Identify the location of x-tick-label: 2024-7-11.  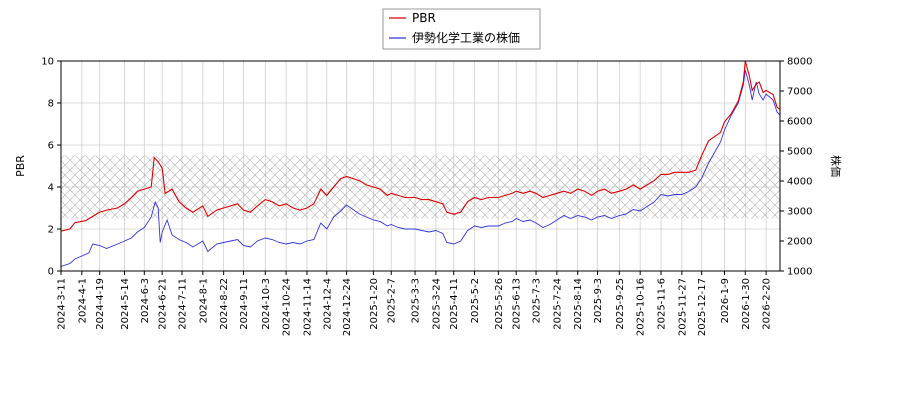
(182, 304).